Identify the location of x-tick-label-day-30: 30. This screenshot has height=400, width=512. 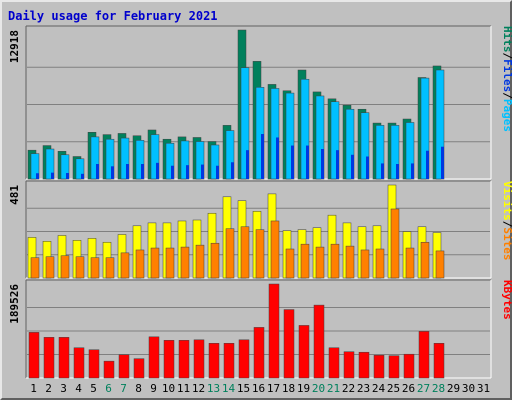
(468, 388).